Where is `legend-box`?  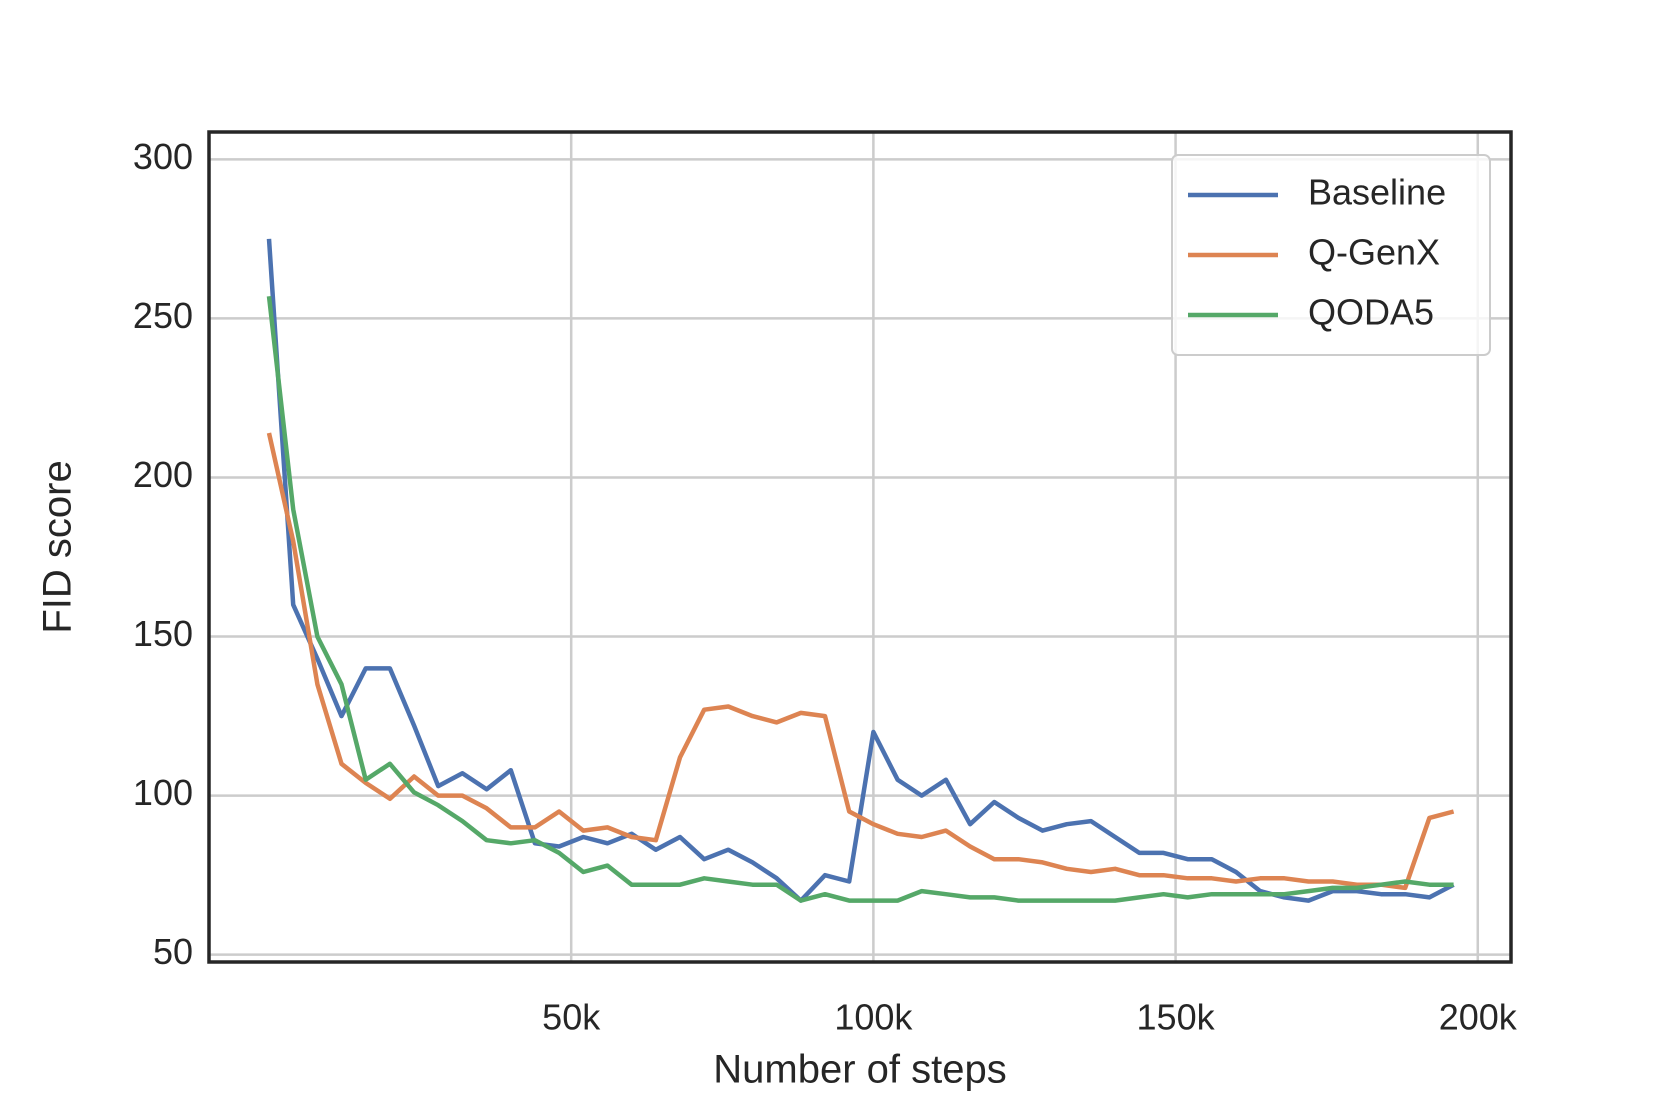 legend-box is located at coordinates (1331, 255).